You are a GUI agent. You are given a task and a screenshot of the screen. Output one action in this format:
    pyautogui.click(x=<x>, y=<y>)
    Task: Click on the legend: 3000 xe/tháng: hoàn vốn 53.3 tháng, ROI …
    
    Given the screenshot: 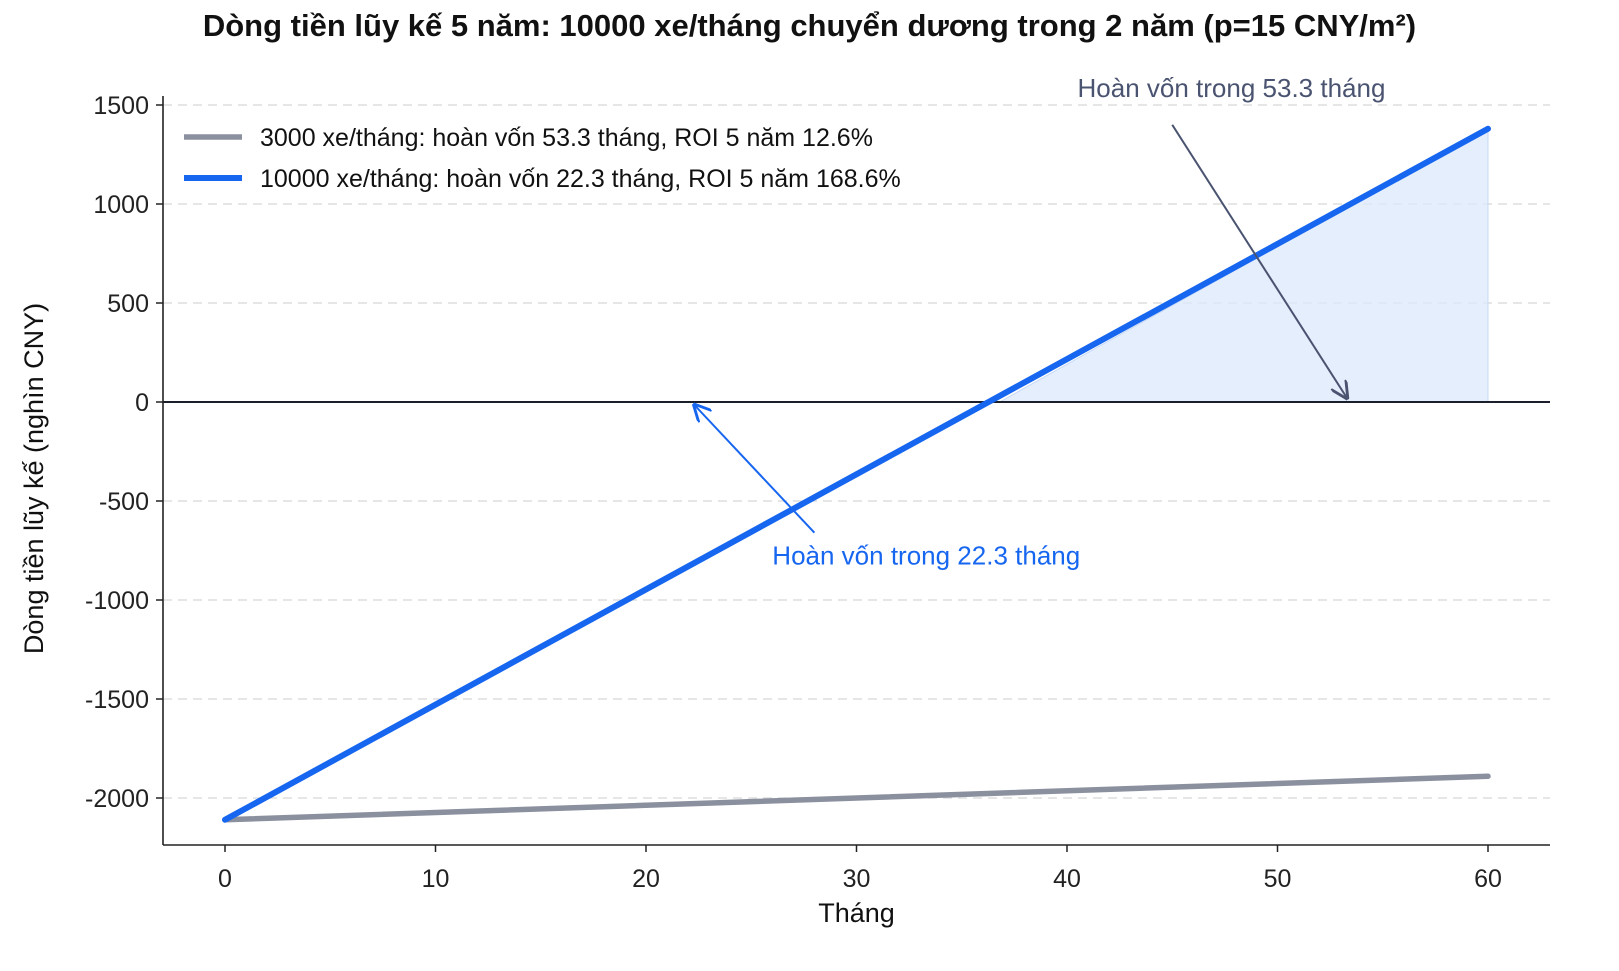 What is the action you would take?
    pyautogui.click(x=542, y=158)
    